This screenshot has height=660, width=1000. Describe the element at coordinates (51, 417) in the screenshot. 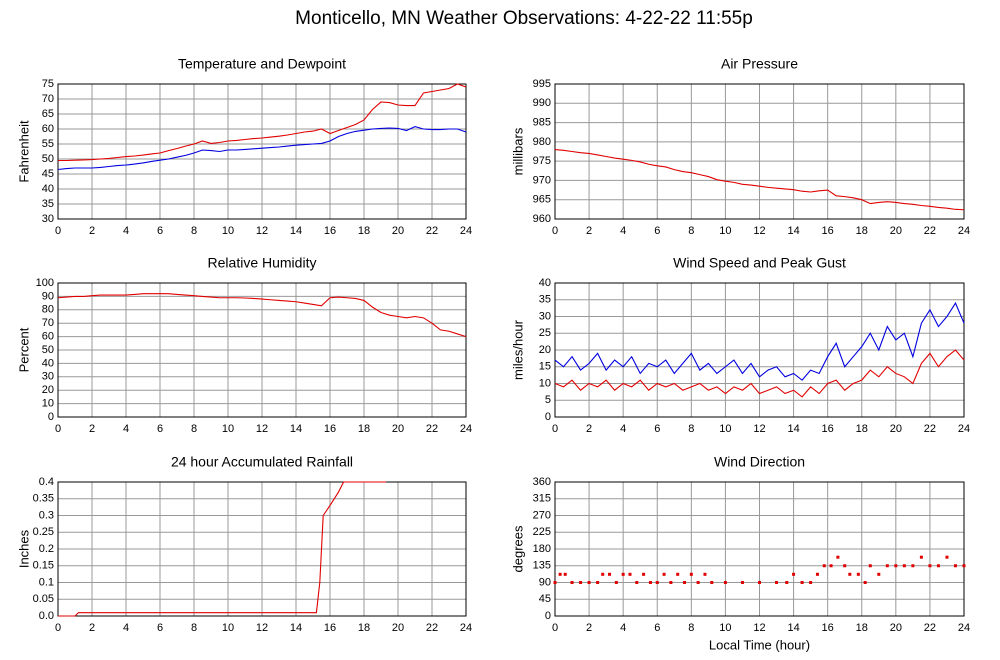

I see `y-tick-label: 0` at that location.